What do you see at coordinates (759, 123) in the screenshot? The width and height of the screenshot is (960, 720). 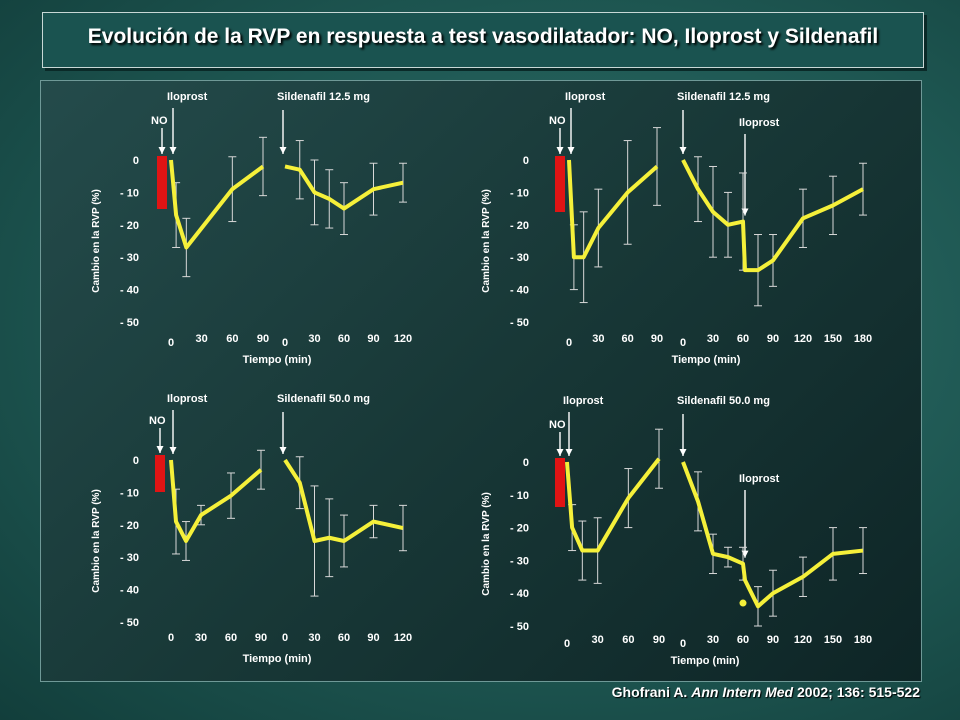 I see `iloprost-2-label: Iloprost` at bounding box center [759, 123].